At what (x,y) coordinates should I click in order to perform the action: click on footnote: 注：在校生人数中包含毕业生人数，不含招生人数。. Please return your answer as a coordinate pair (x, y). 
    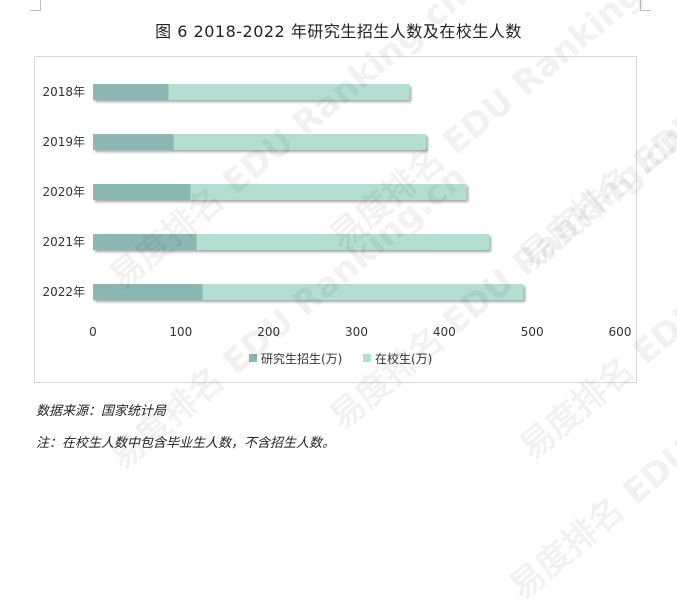
    Looking at the image, I should click on (186, 443).